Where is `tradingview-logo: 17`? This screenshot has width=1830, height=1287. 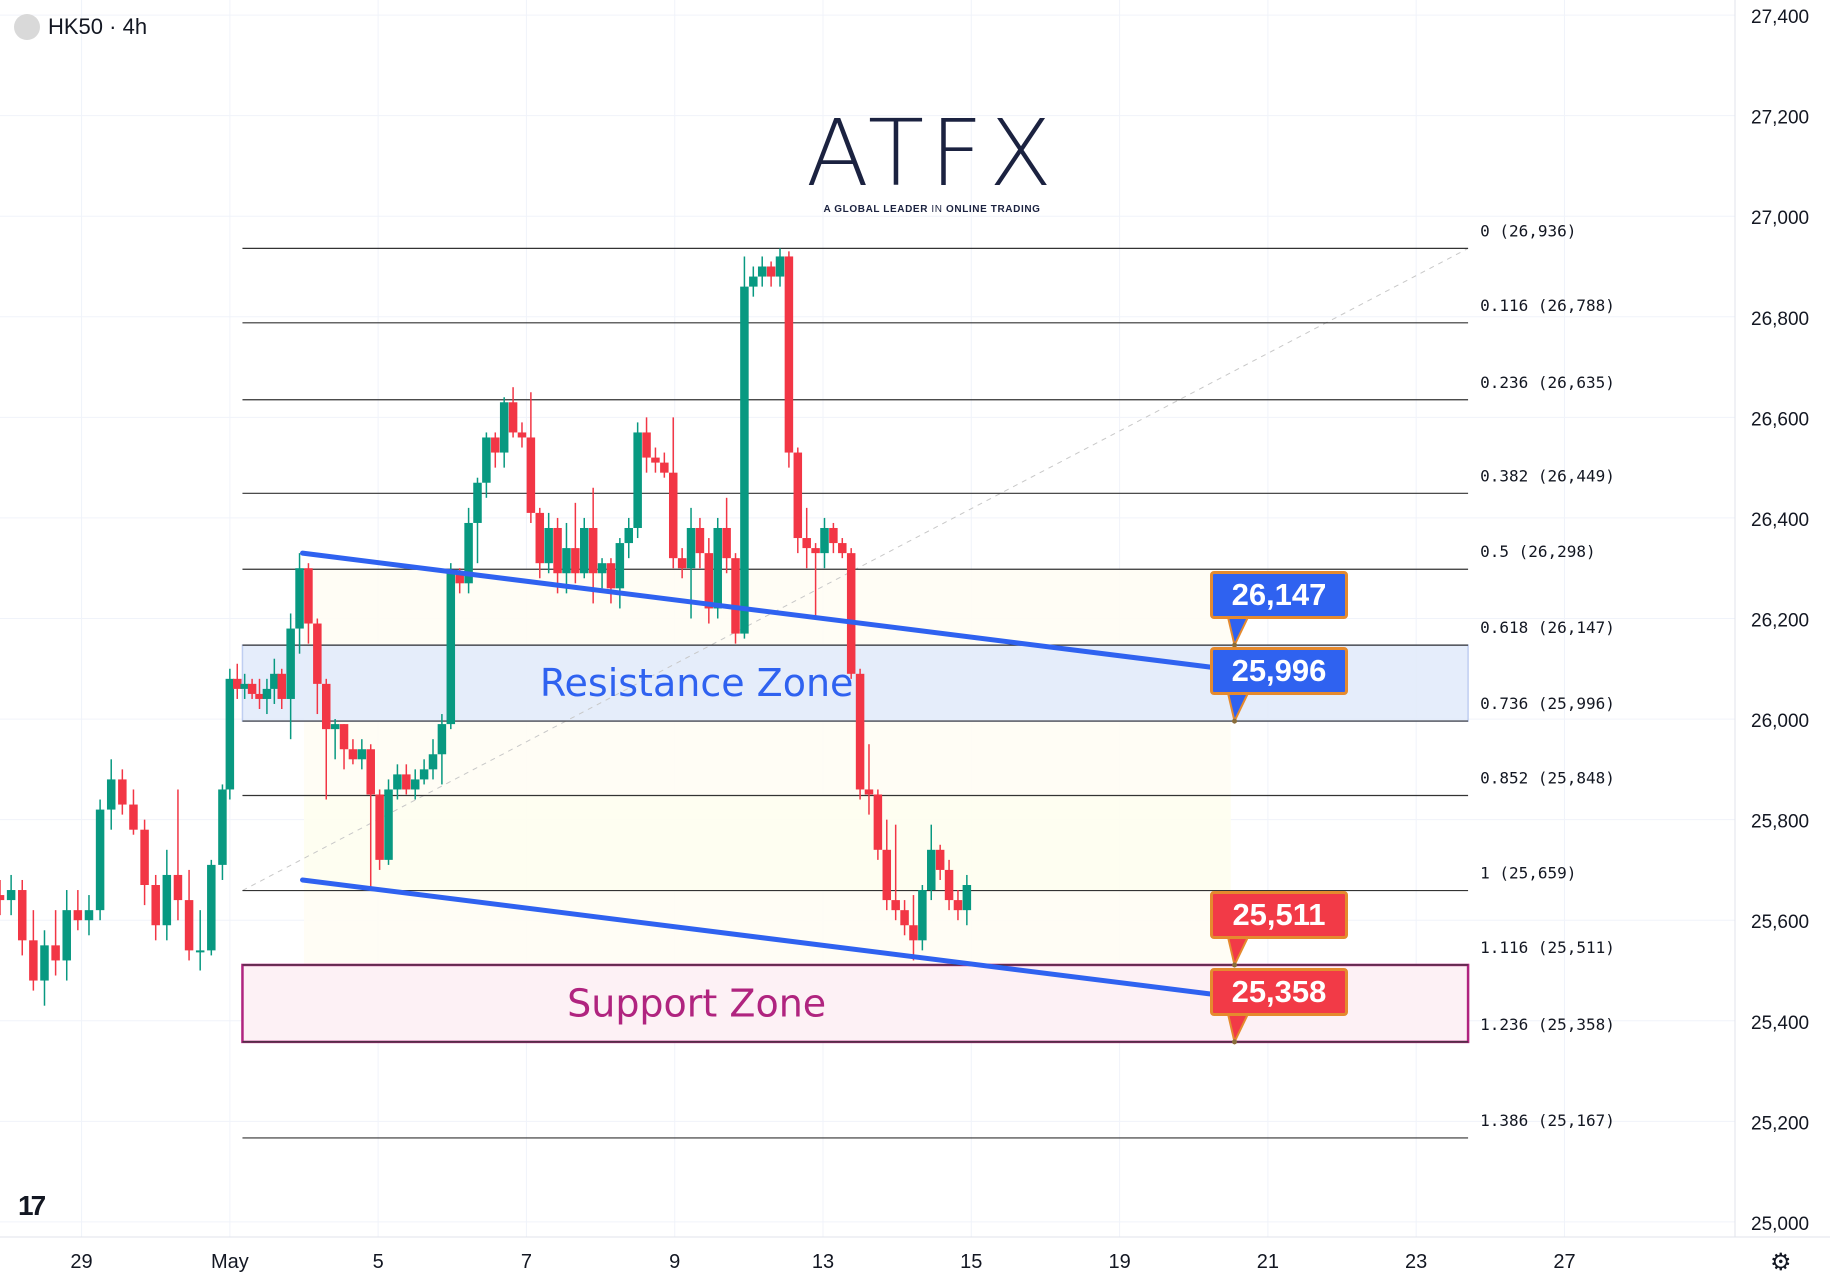
tradingview-logo: 17 is located at coordinates (32, 1206).